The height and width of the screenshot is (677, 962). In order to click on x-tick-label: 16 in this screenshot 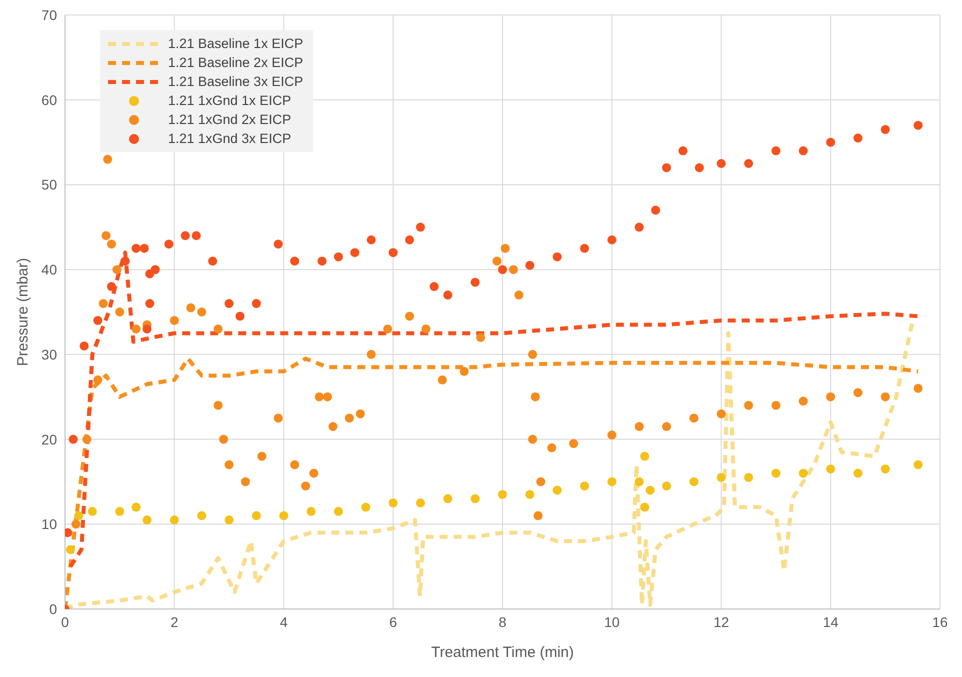, I will do `click(940, 622)`.